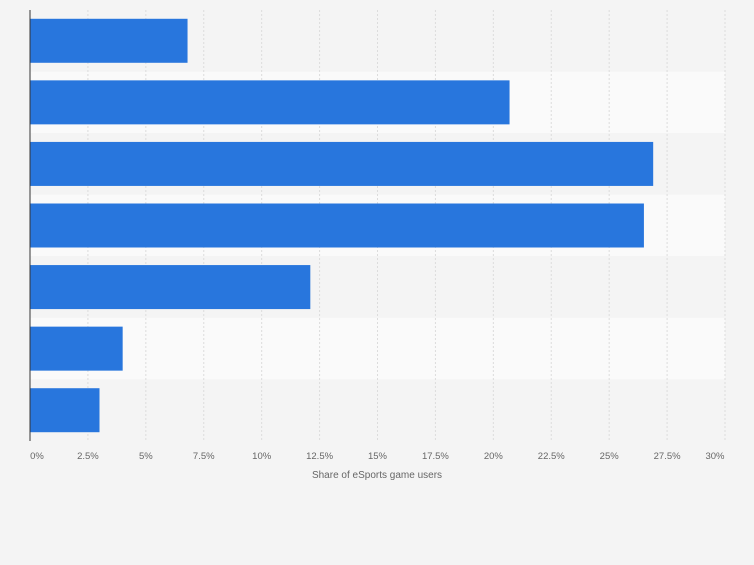 The height and width of the screenshot is (565, 754). Describe the element at coordinates (715, 456) in the screenshot. I see `x-tick-label-12: 30%` at that location.